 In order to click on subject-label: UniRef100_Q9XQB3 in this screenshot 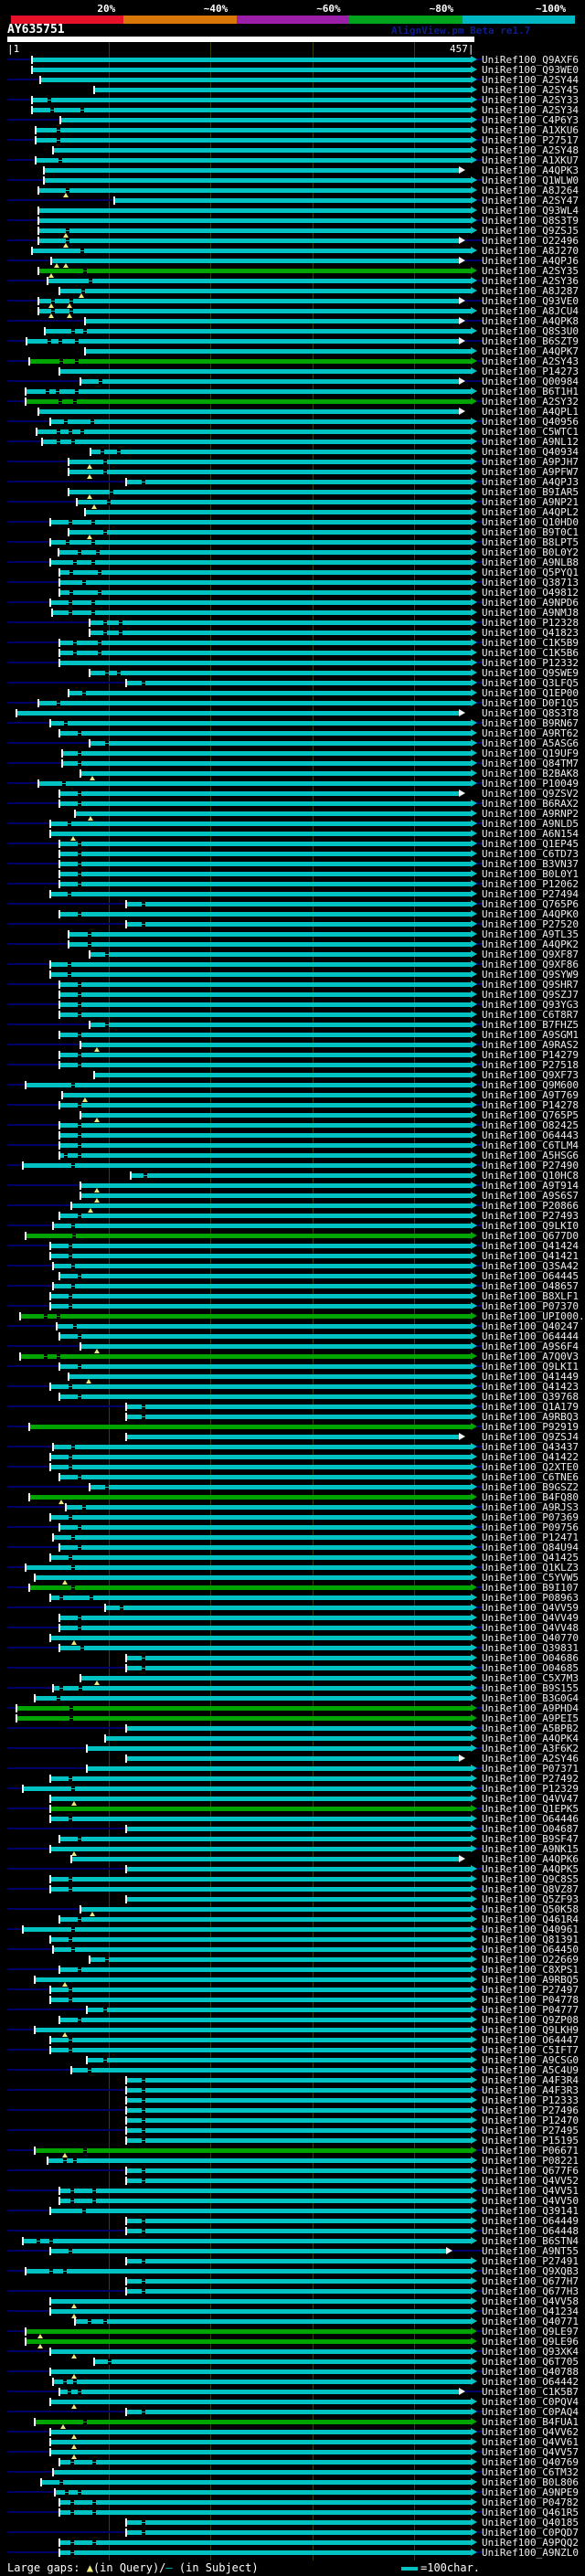, I will do `click(531, 2271)`.